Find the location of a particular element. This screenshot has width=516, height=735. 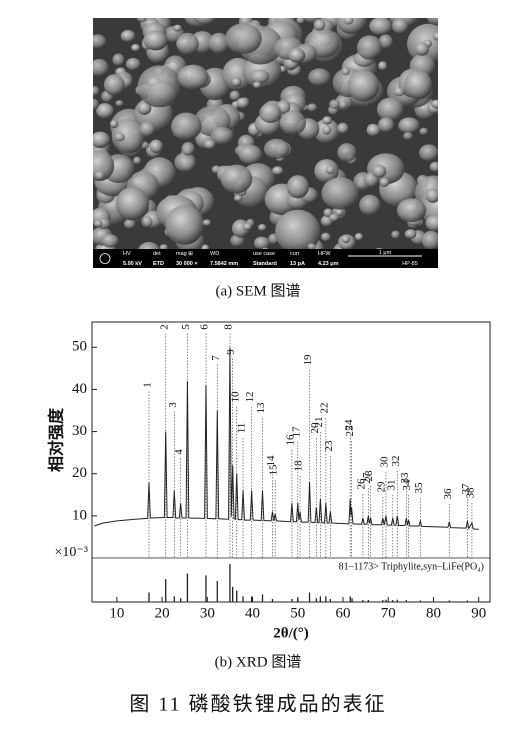

x-axis-label: 2θ/(°) is located at coordinates (291, 633).